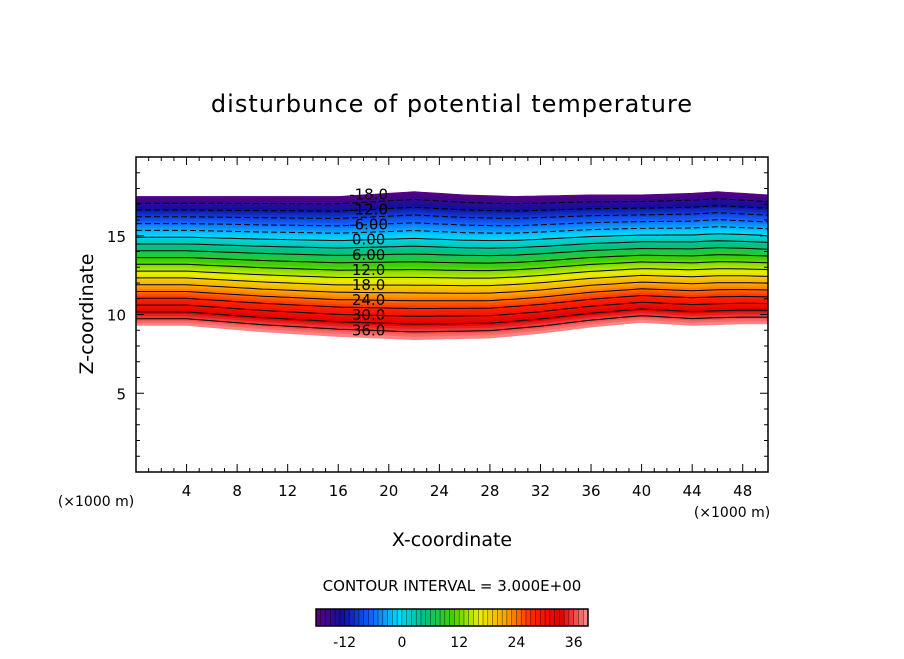  What do you see at coordinates (516, 643) in the screenshot?
I see `colorbar-tick-label: 24` at bounding box center [516, 643].